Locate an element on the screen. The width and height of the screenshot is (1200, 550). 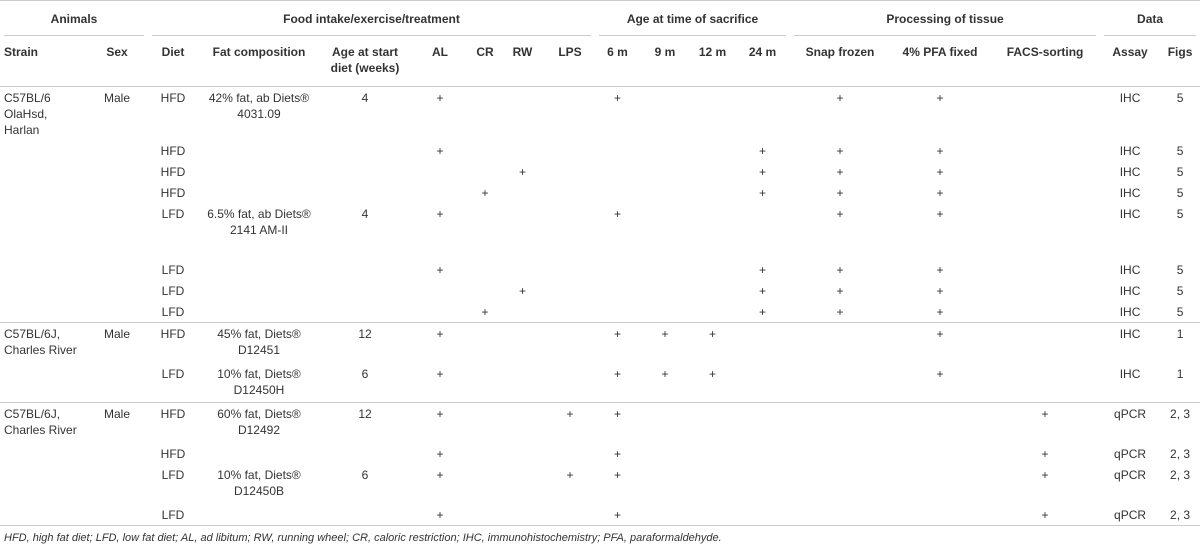
group-header: Animals is located at coordinates (74, 19).